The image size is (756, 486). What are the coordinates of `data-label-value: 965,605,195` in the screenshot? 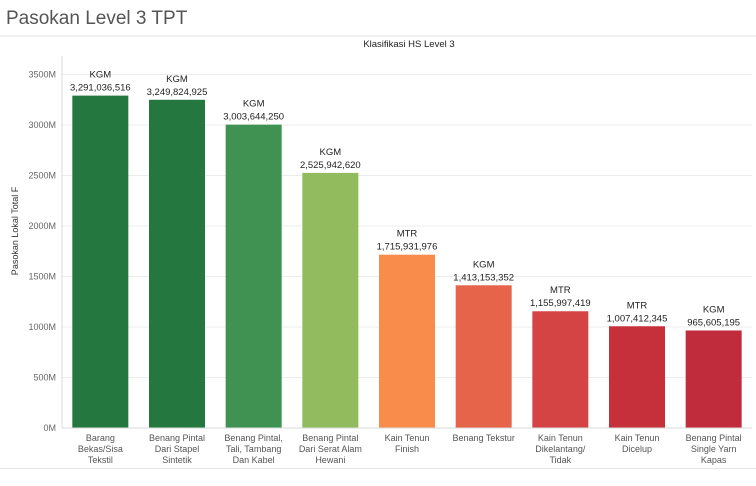 It's located at (713, 322).